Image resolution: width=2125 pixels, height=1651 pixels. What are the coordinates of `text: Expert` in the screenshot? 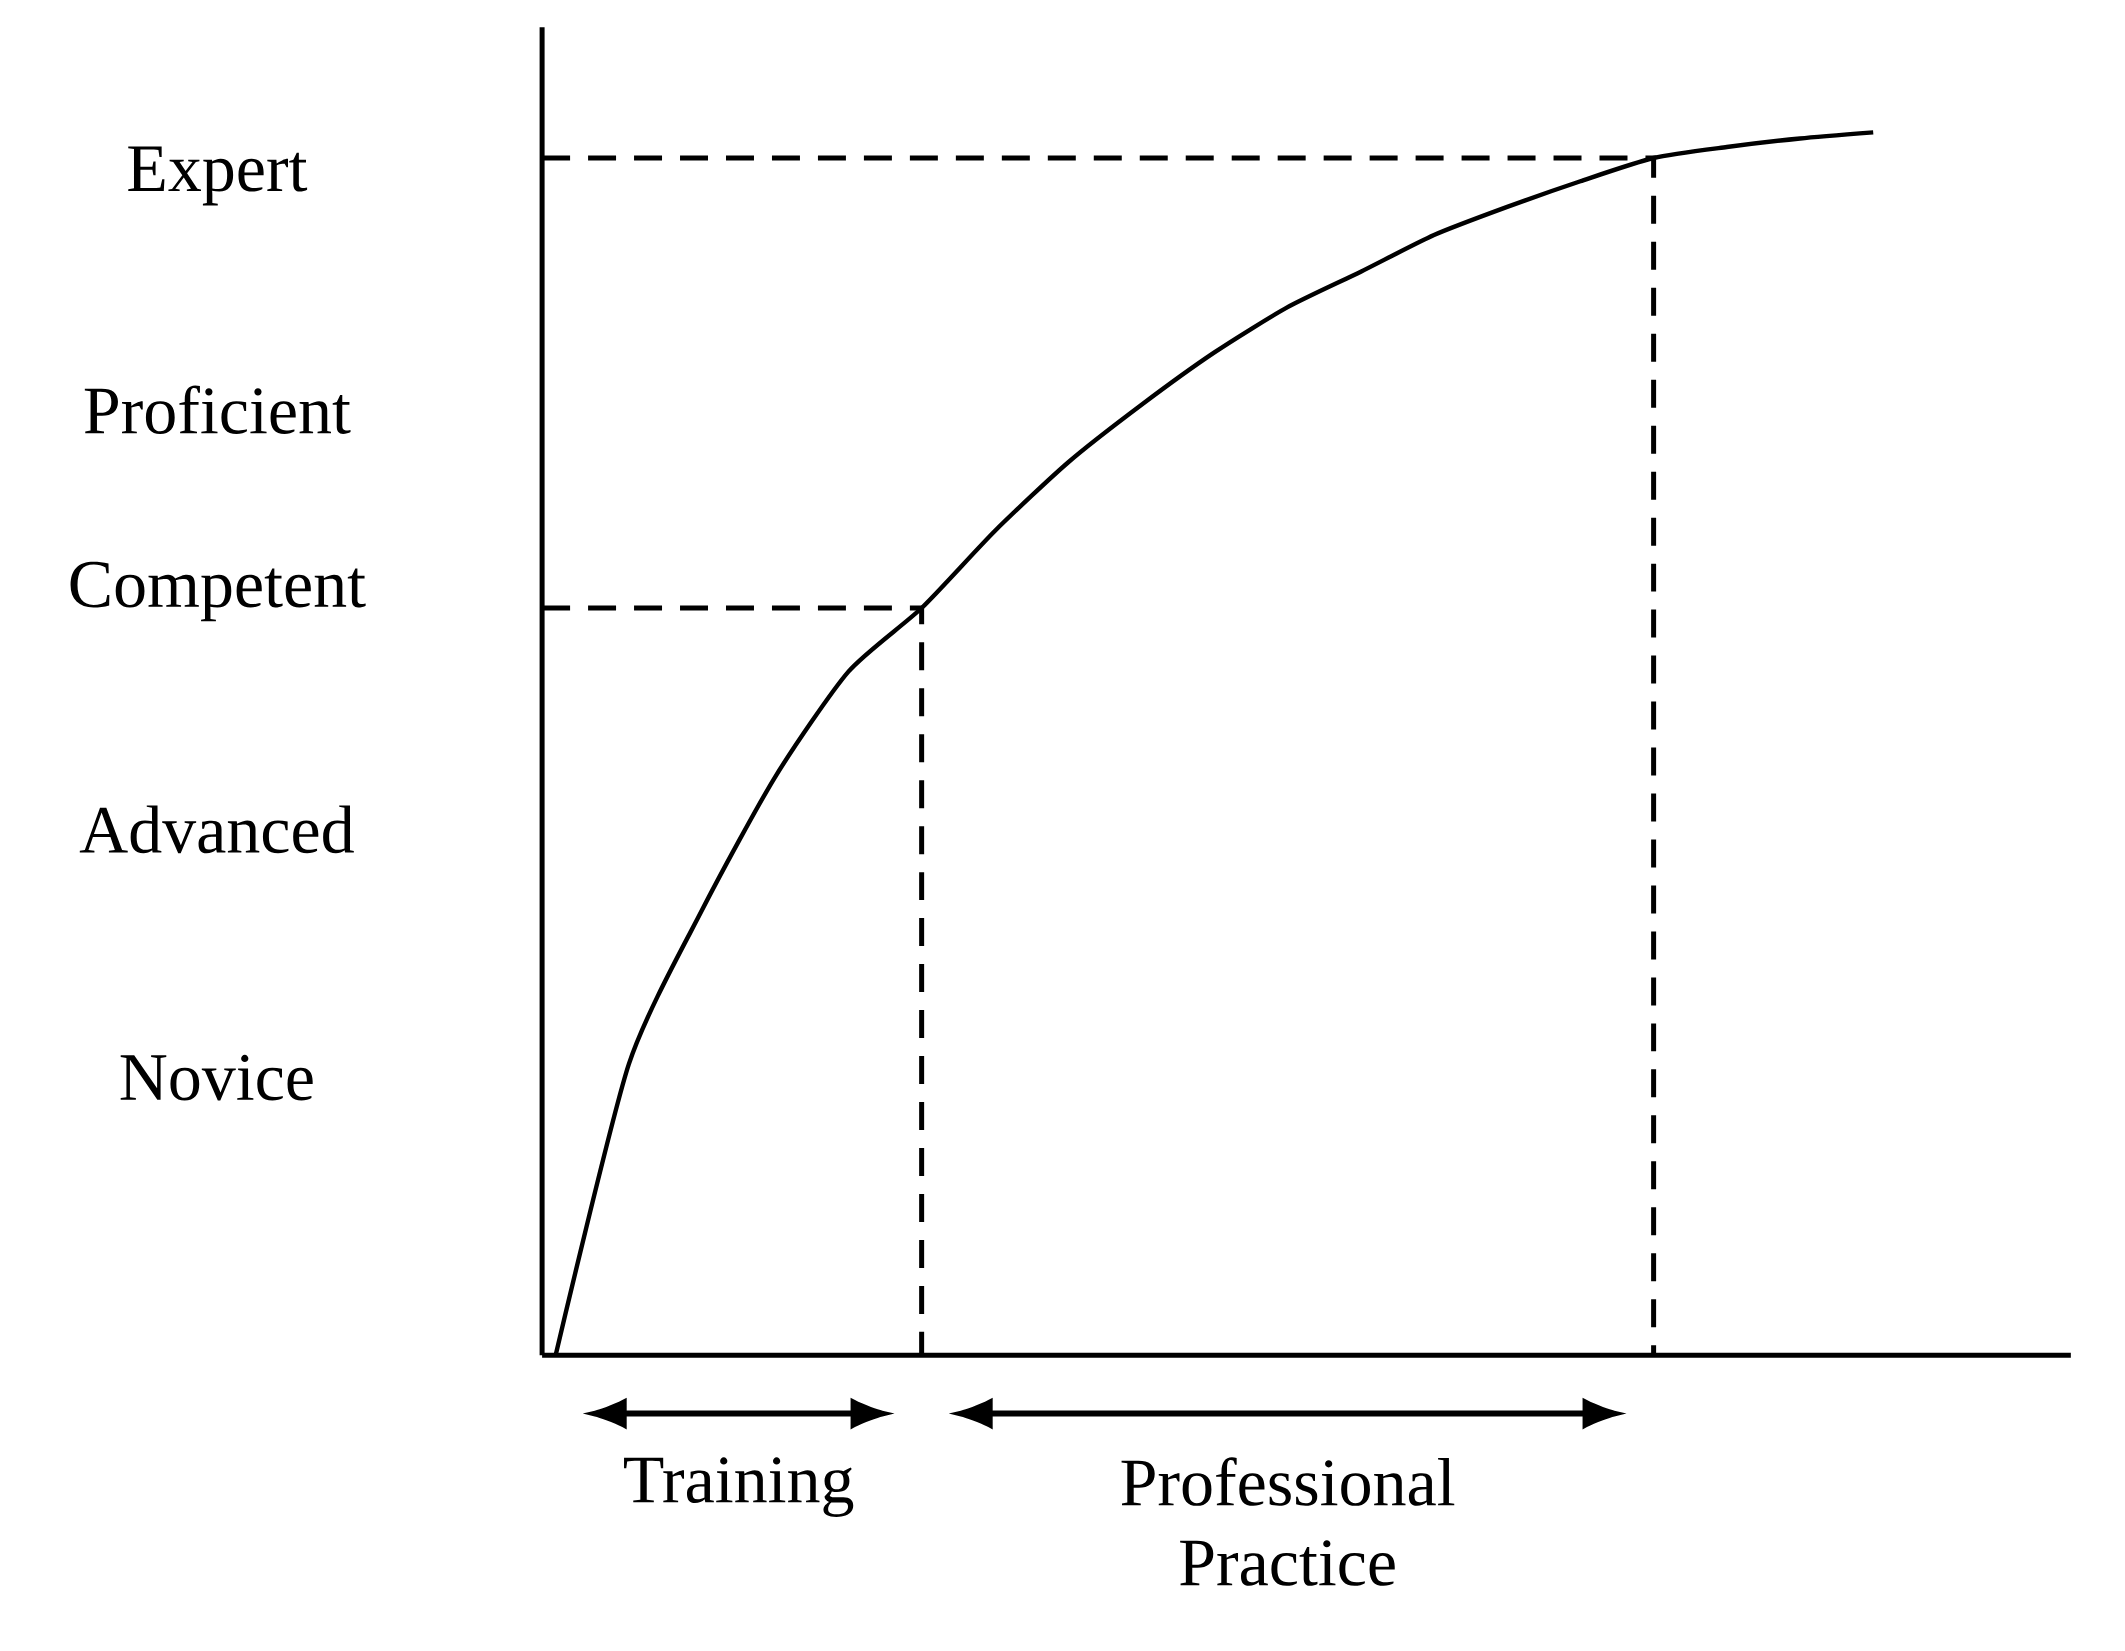 It's located at (218, 176).